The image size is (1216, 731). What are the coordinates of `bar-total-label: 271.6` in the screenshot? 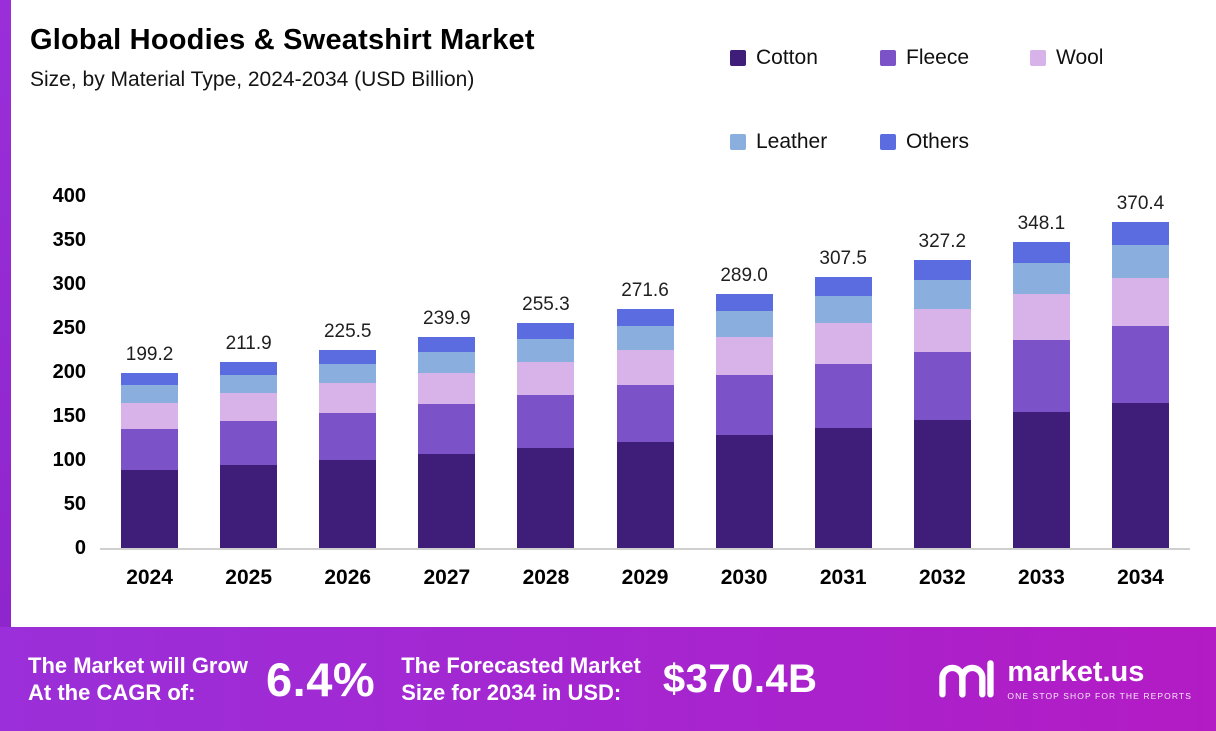 It's located at (645, 291).